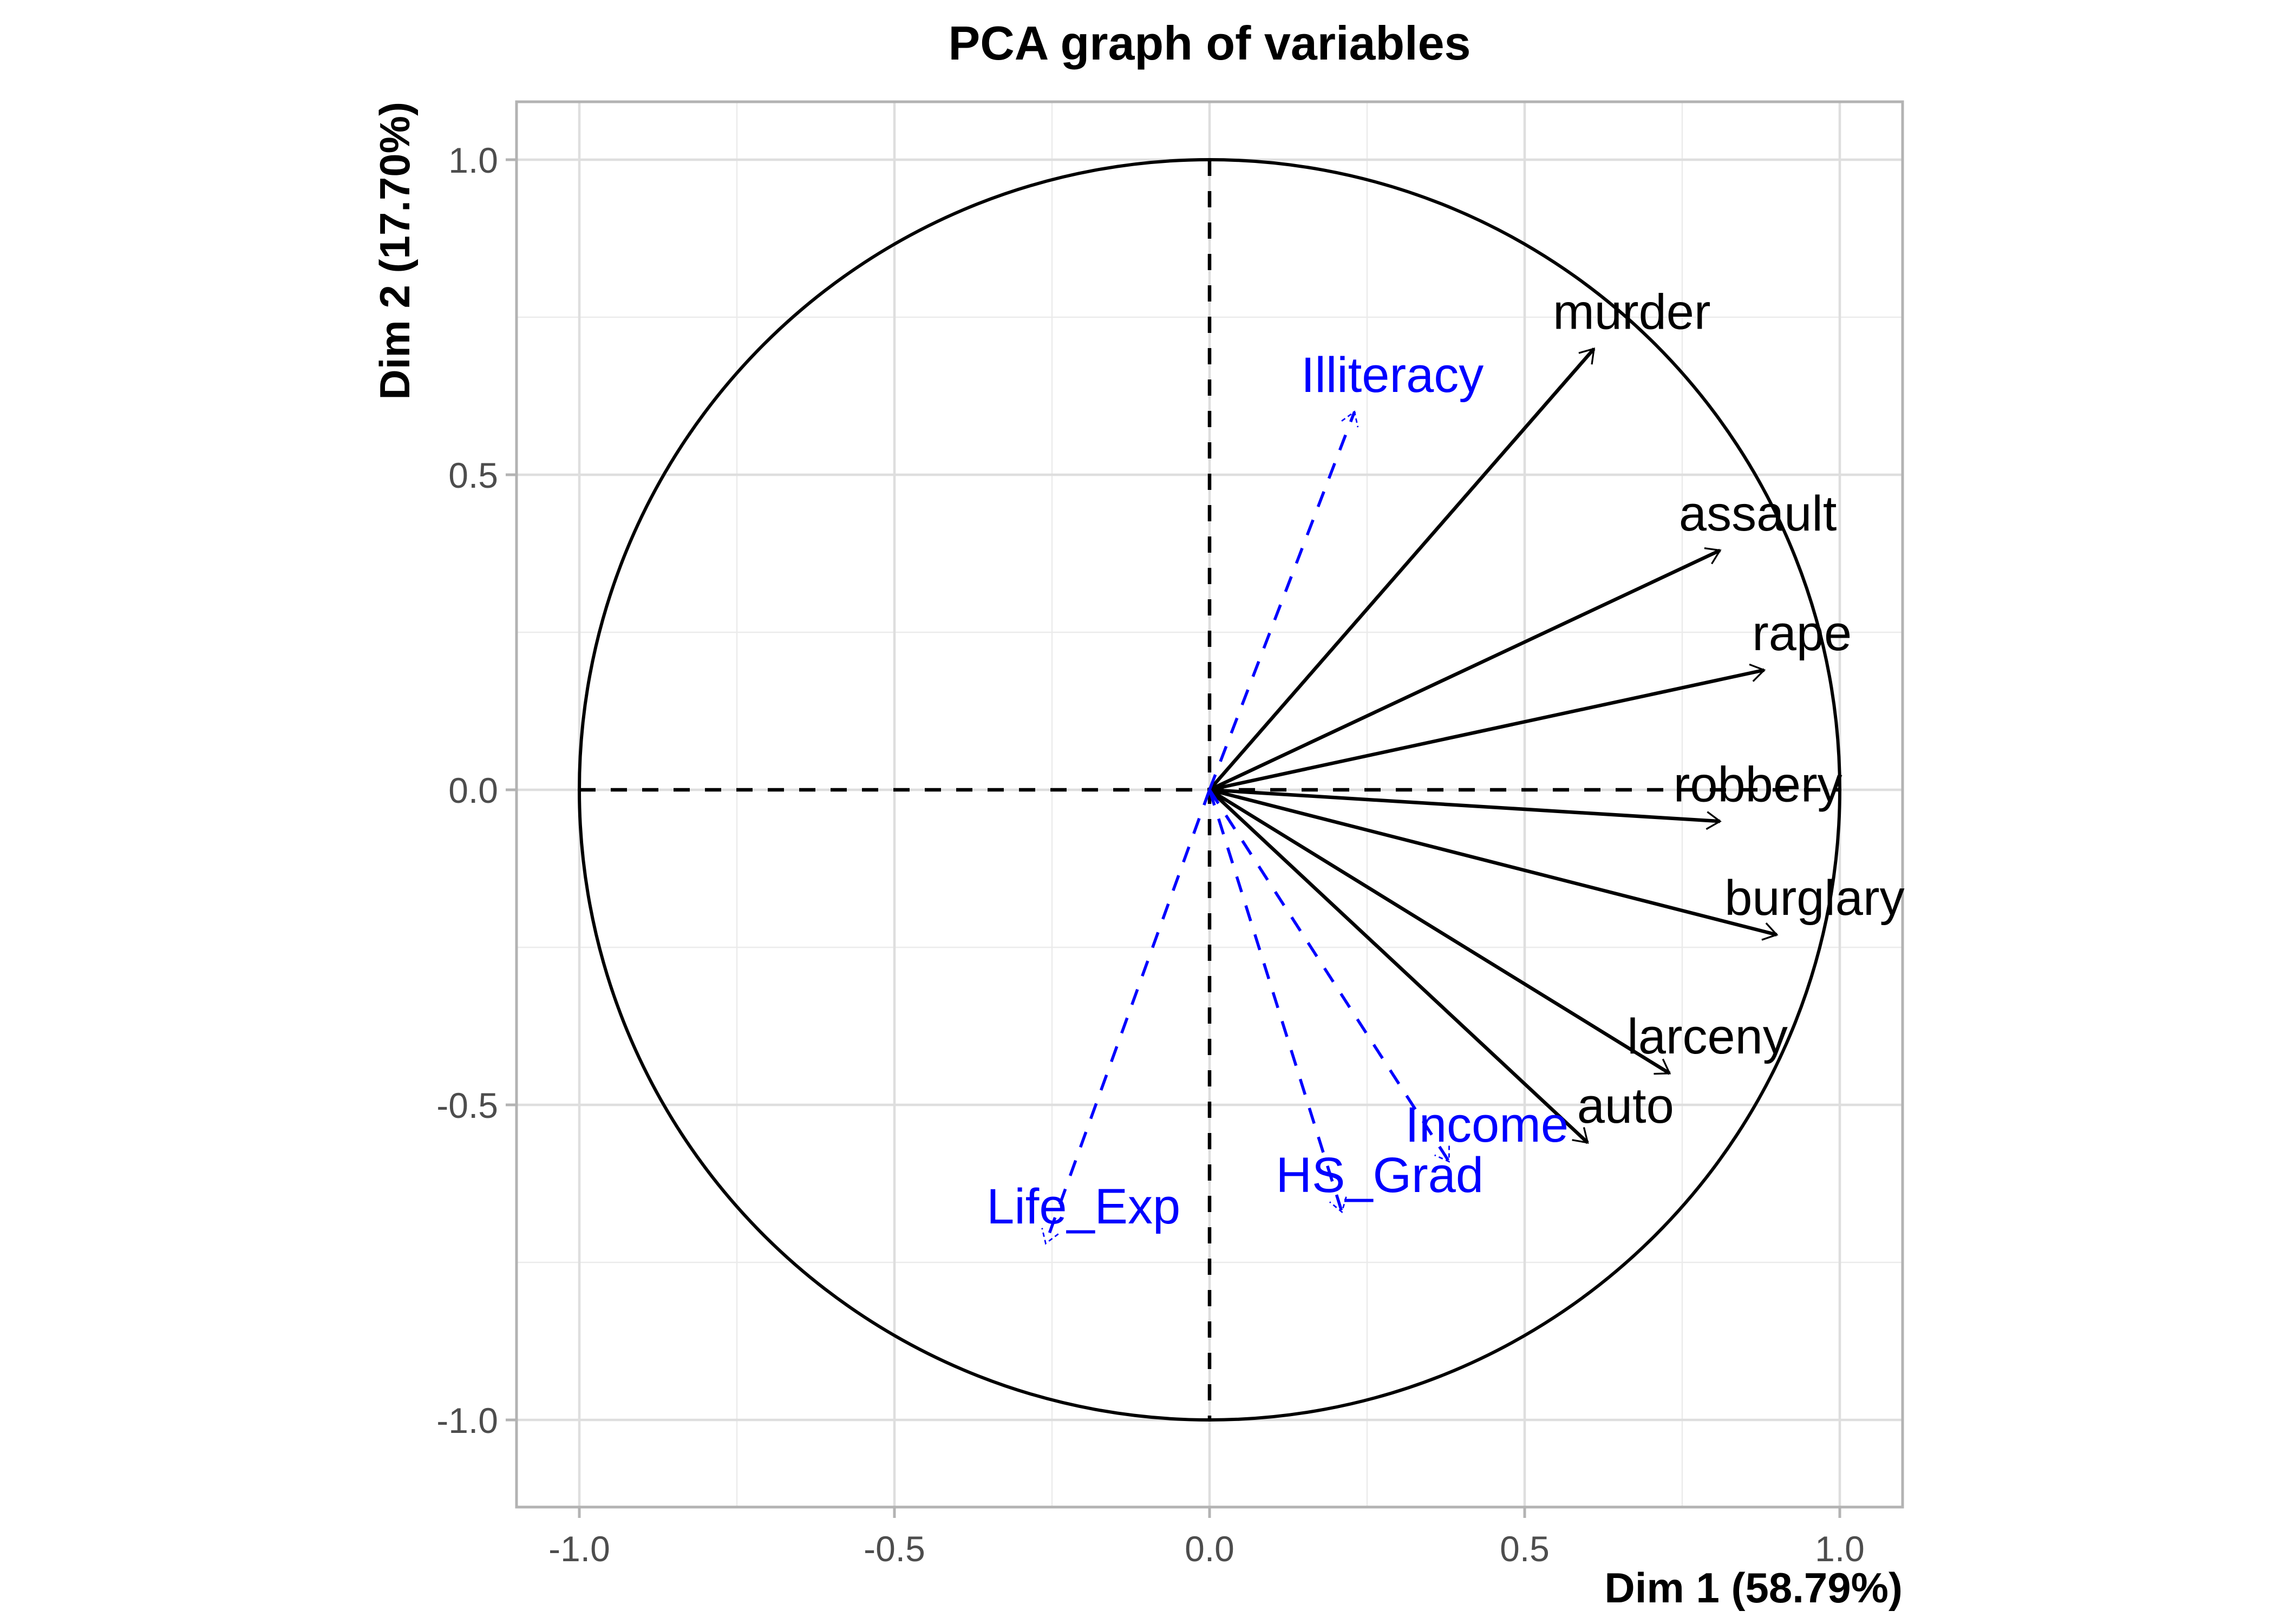  Describe the element at coordinates (473, 790) in the screenshot. I see `y-tick-label: 0.0` at that location.